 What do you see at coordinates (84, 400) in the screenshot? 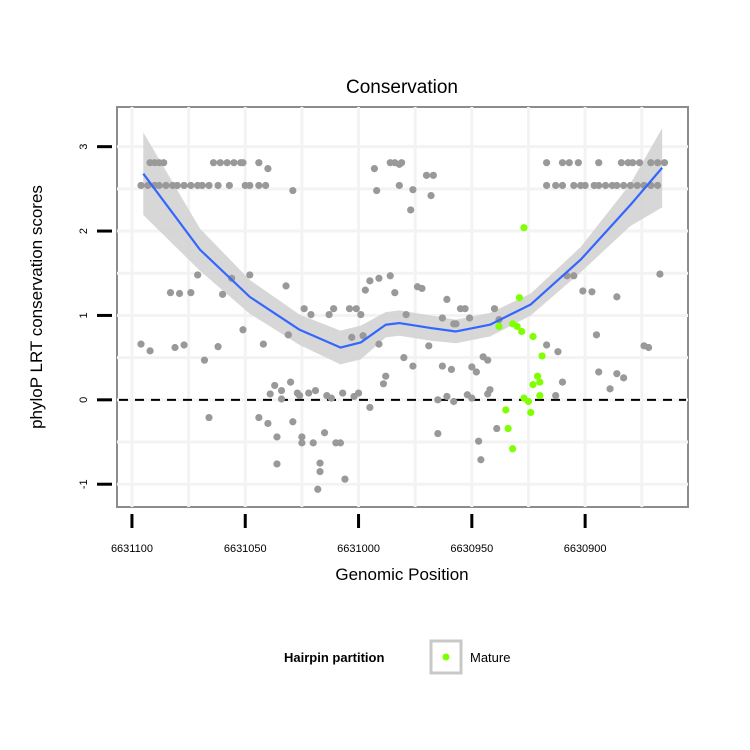
I see `y-tick-label: 0` at bounding box center [84, 400].